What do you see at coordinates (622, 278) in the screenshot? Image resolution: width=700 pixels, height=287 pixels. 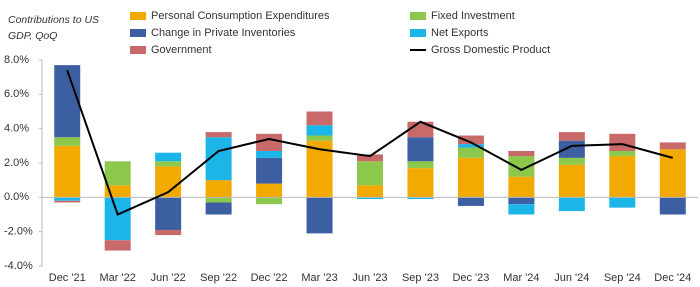 I see `x-tick-label: Sep '24` at bounding box center [622, 278].